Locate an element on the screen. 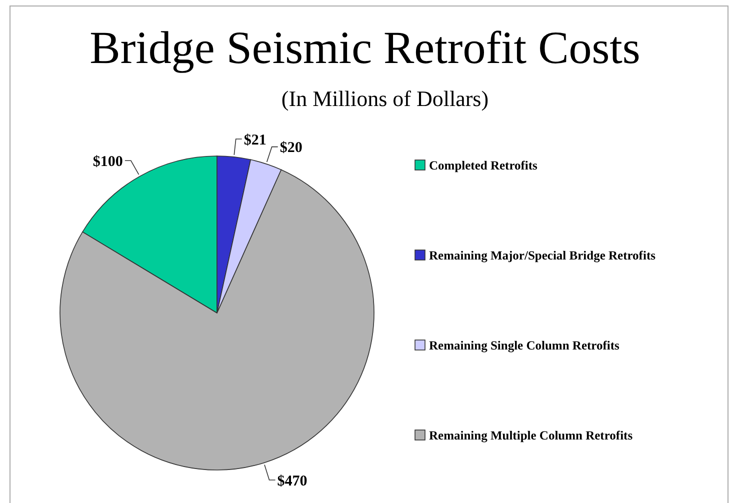  data-label: $470 is located at coordinates (292, 481).